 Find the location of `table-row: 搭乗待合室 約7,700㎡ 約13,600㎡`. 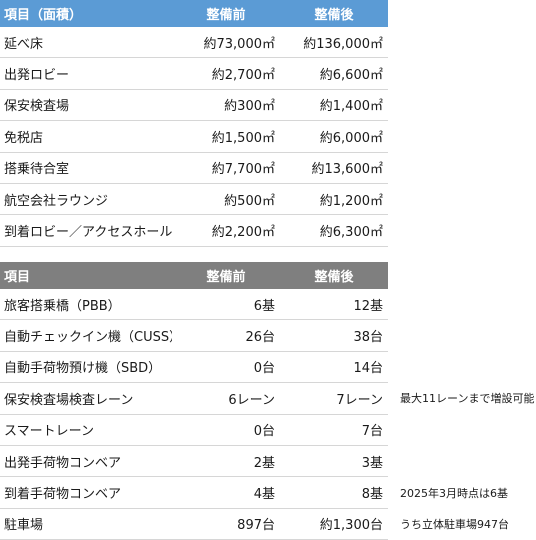

table-row: 搭乗待合室 約7,700㎡ 約13,600㎡ is located at coordinates (194, 168).